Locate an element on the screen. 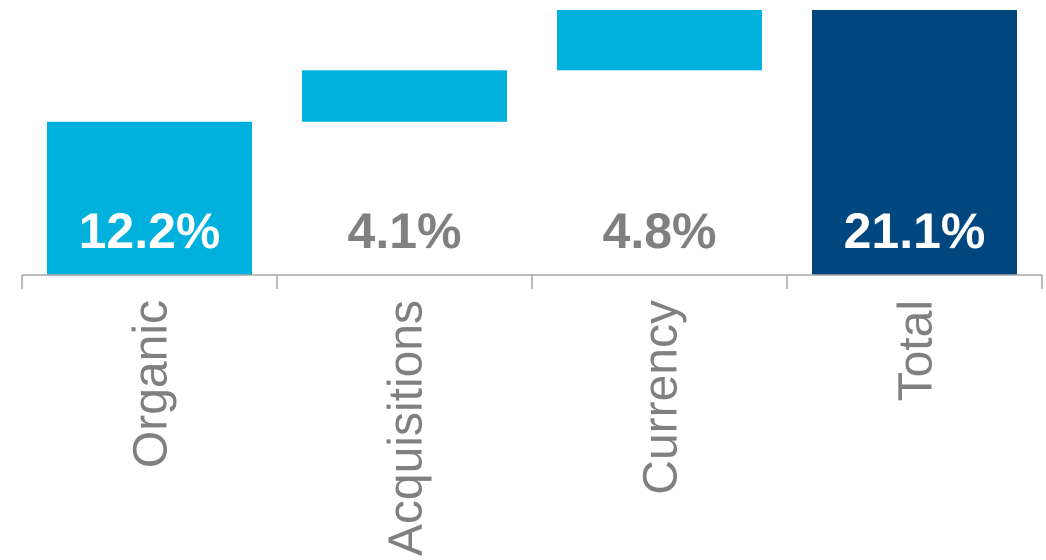 The width and height of the screenshot is (1046, 560). category-label-total: Total is located at coordinates (916, 350).